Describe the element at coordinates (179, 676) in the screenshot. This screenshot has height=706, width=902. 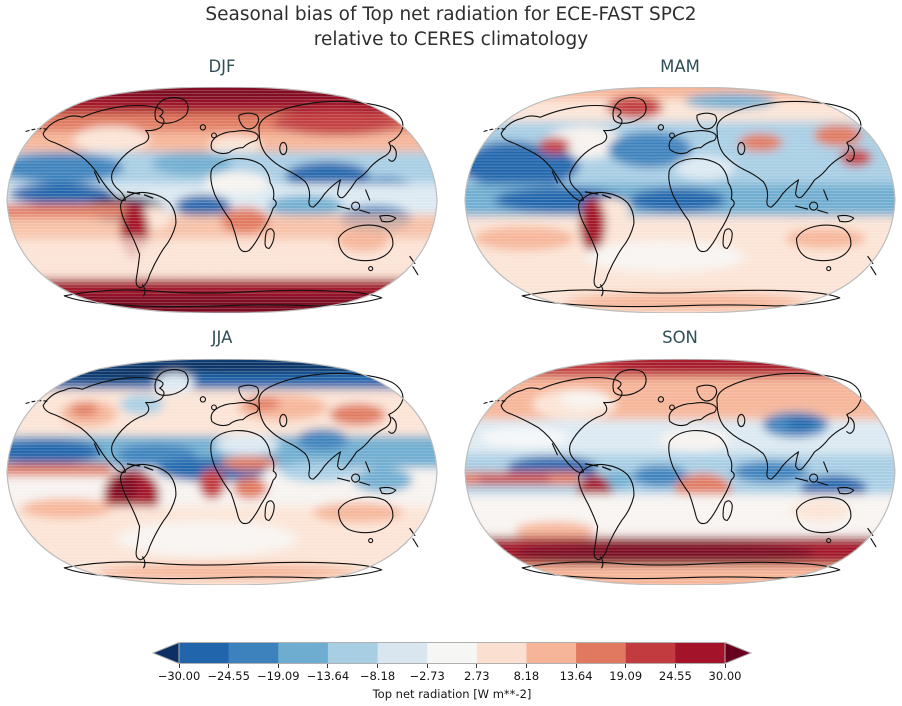
I see `colorbar-tick-label: −30.00` at that location.